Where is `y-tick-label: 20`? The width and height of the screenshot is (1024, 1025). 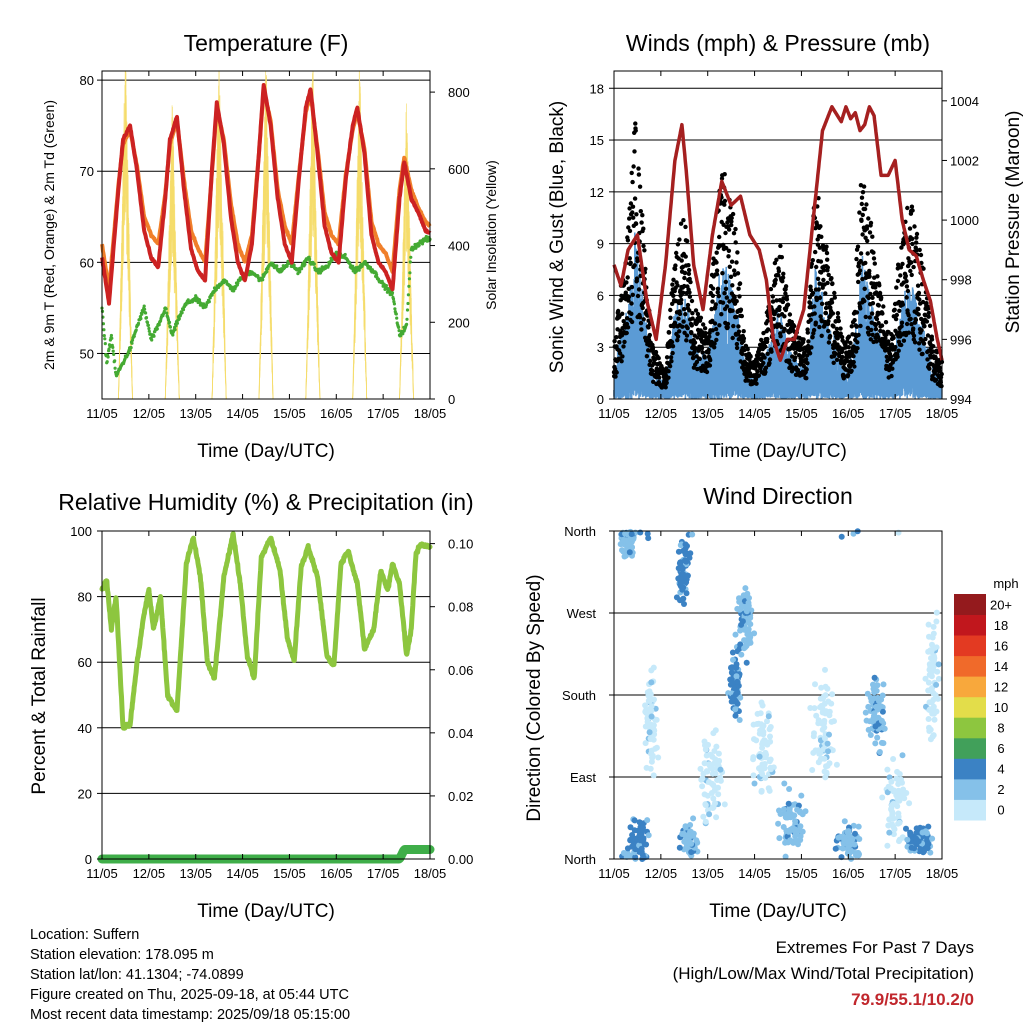 y-tick-label: 20 is located at coordinates (85, 793).